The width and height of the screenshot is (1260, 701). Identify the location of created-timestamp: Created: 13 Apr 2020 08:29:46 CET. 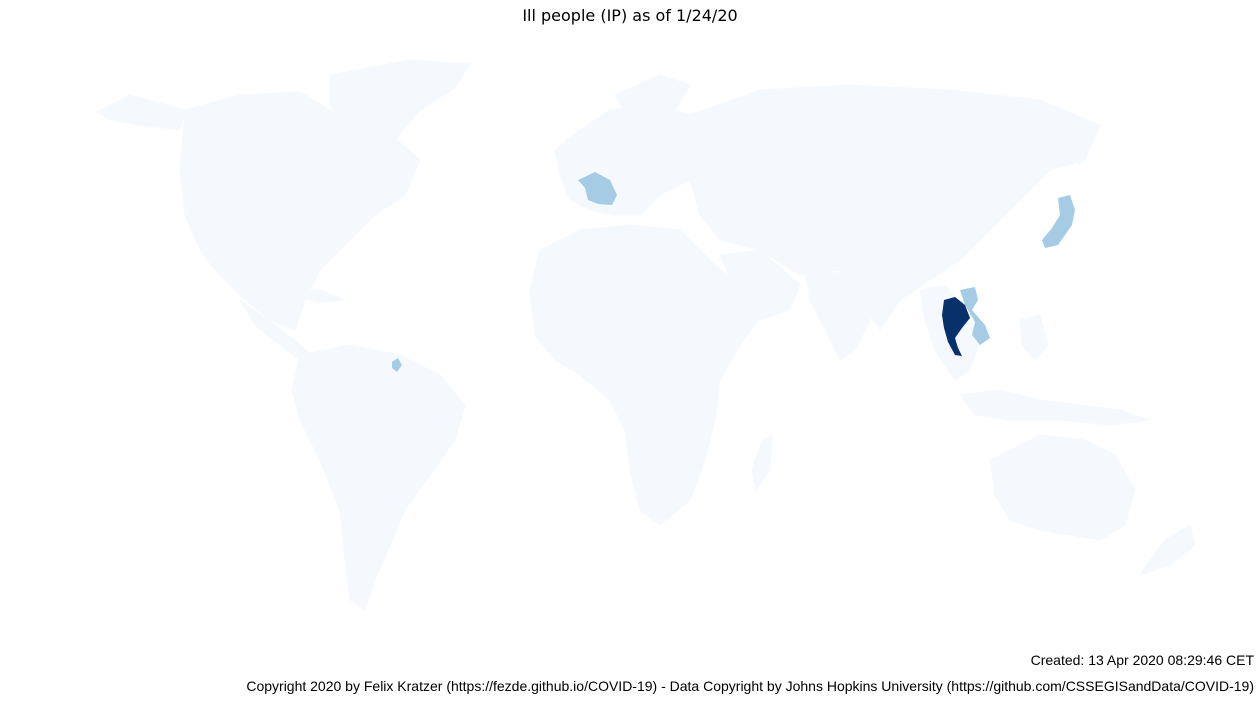
(1142, 660).